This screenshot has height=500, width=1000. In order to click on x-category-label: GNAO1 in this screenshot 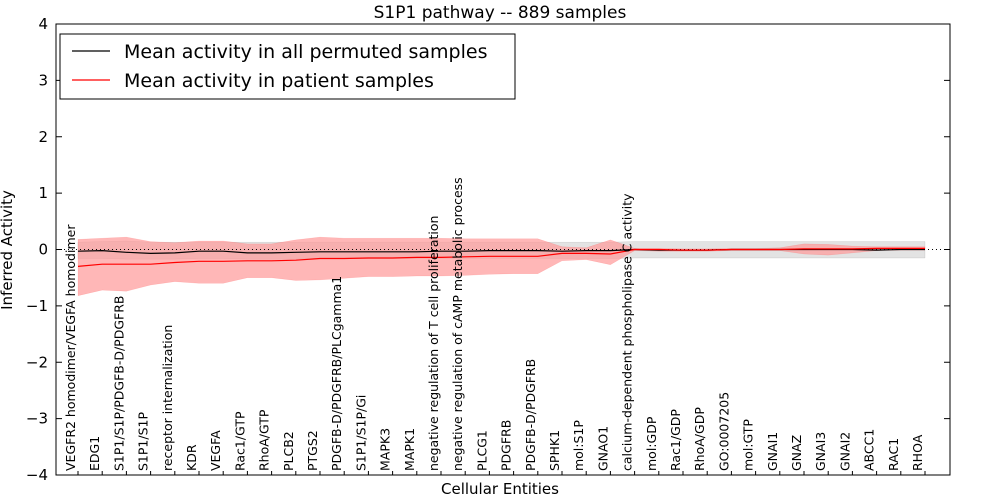, I will do `click(602, 448)`.